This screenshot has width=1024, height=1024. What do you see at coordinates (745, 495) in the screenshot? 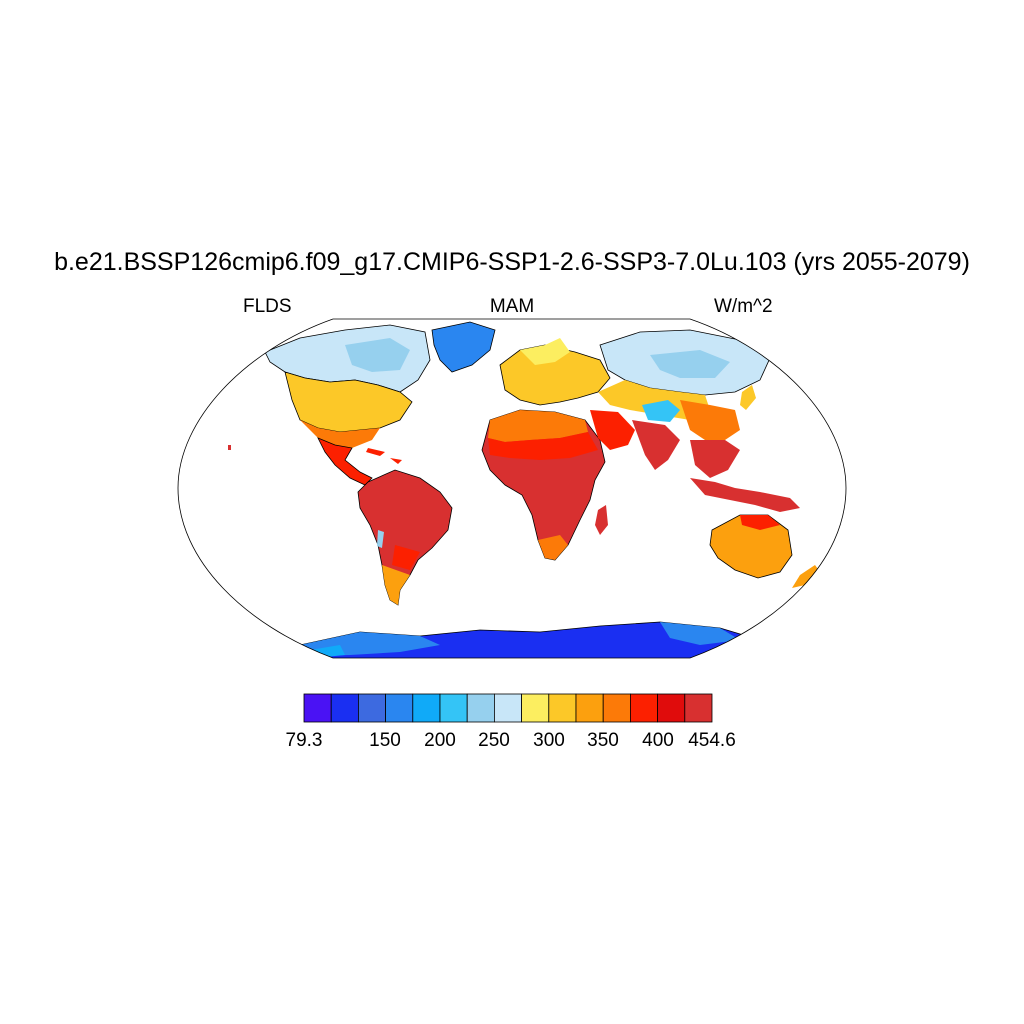
I see `indonesia` at bounding box center [745, 495].